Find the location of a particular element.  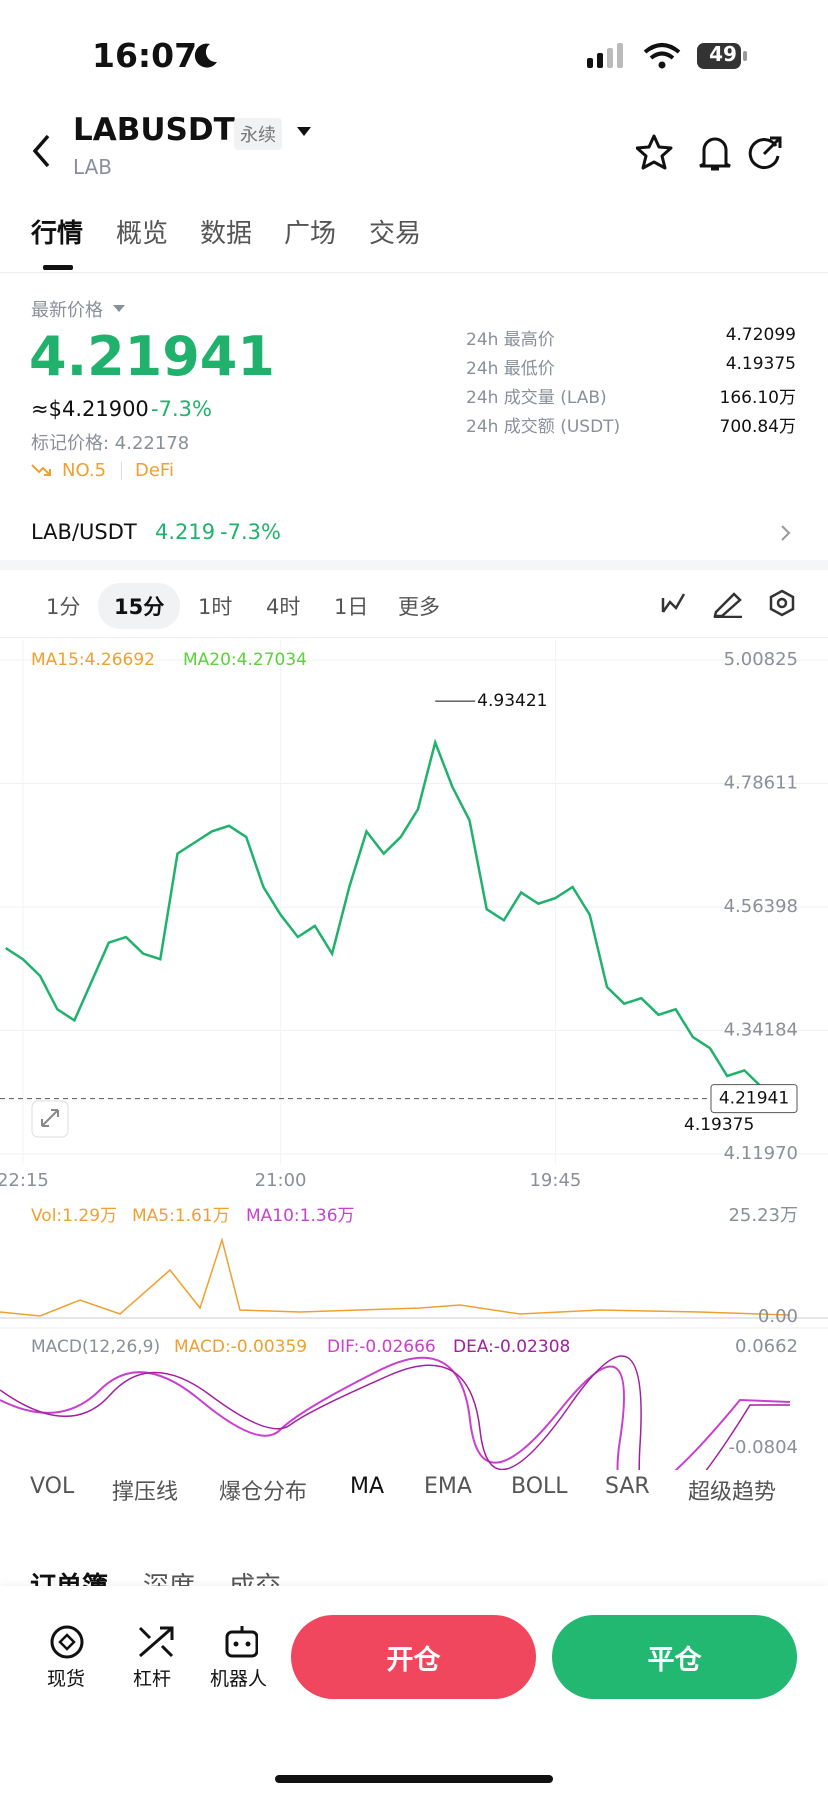

header-actions is located at coordinates (711, 152).